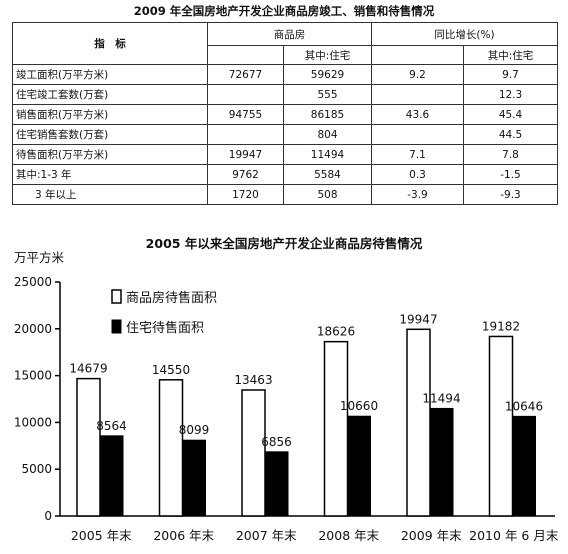 The height and width of the screenshot is (554, 568). What do you see at coordinates (348, 535) in the screenshot?
I see `x-tick-label: 2008 年末` at bounding box center [348, 535].